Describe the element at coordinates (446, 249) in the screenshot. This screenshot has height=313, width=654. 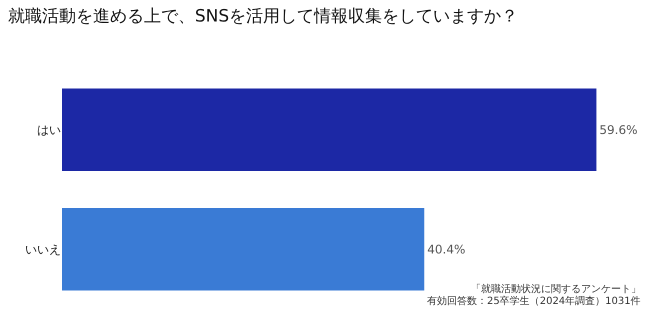
I see `data-label: 40.4%` at that location.